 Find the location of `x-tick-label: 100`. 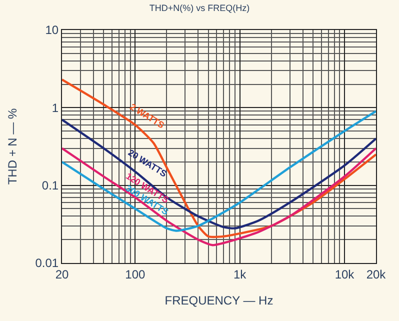

x-tick-label: 100 is located at coordinates (135, 274).